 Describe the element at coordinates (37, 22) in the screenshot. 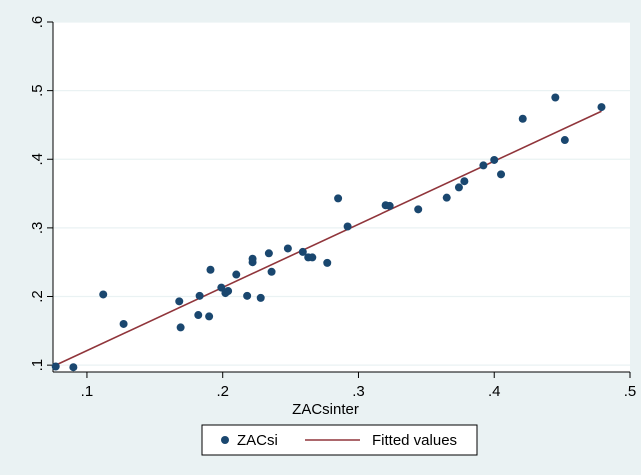

I see `y-tick-label: .6` at that location.